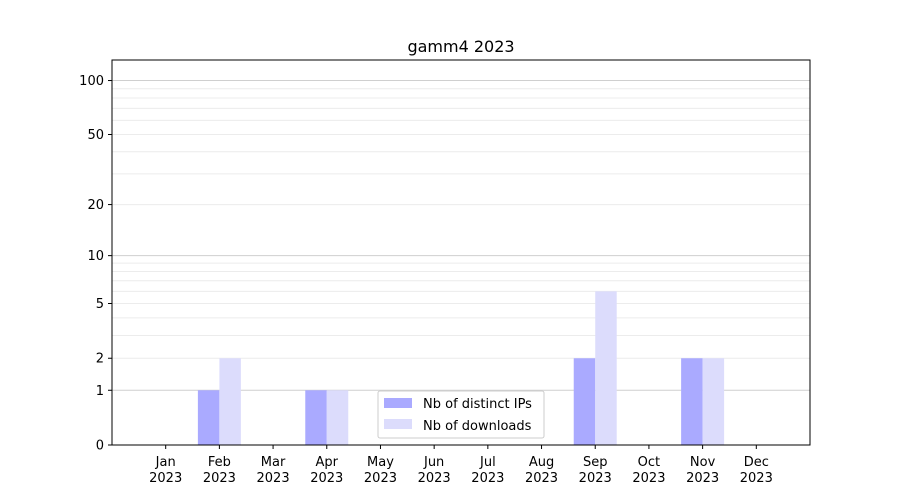  What do you see at coordinates (398, 403) in the screenshot?
I see `legend-swatch-distinct-ips` at bounding box center [398, 403].